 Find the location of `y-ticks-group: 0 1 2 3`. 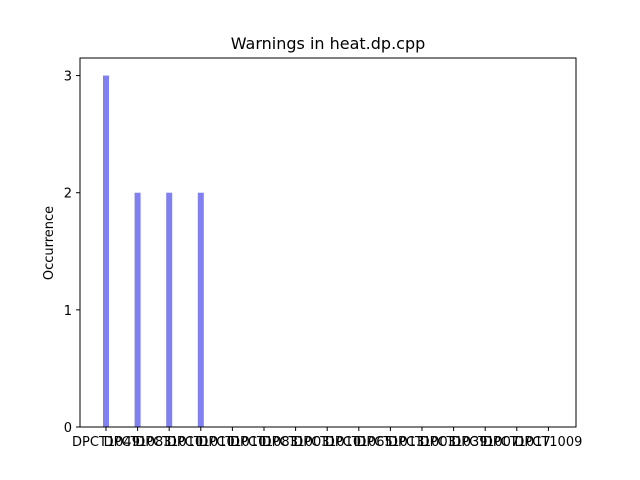

y-ticks-group: 0 1 2 3 is located at coordinates (72, 253).